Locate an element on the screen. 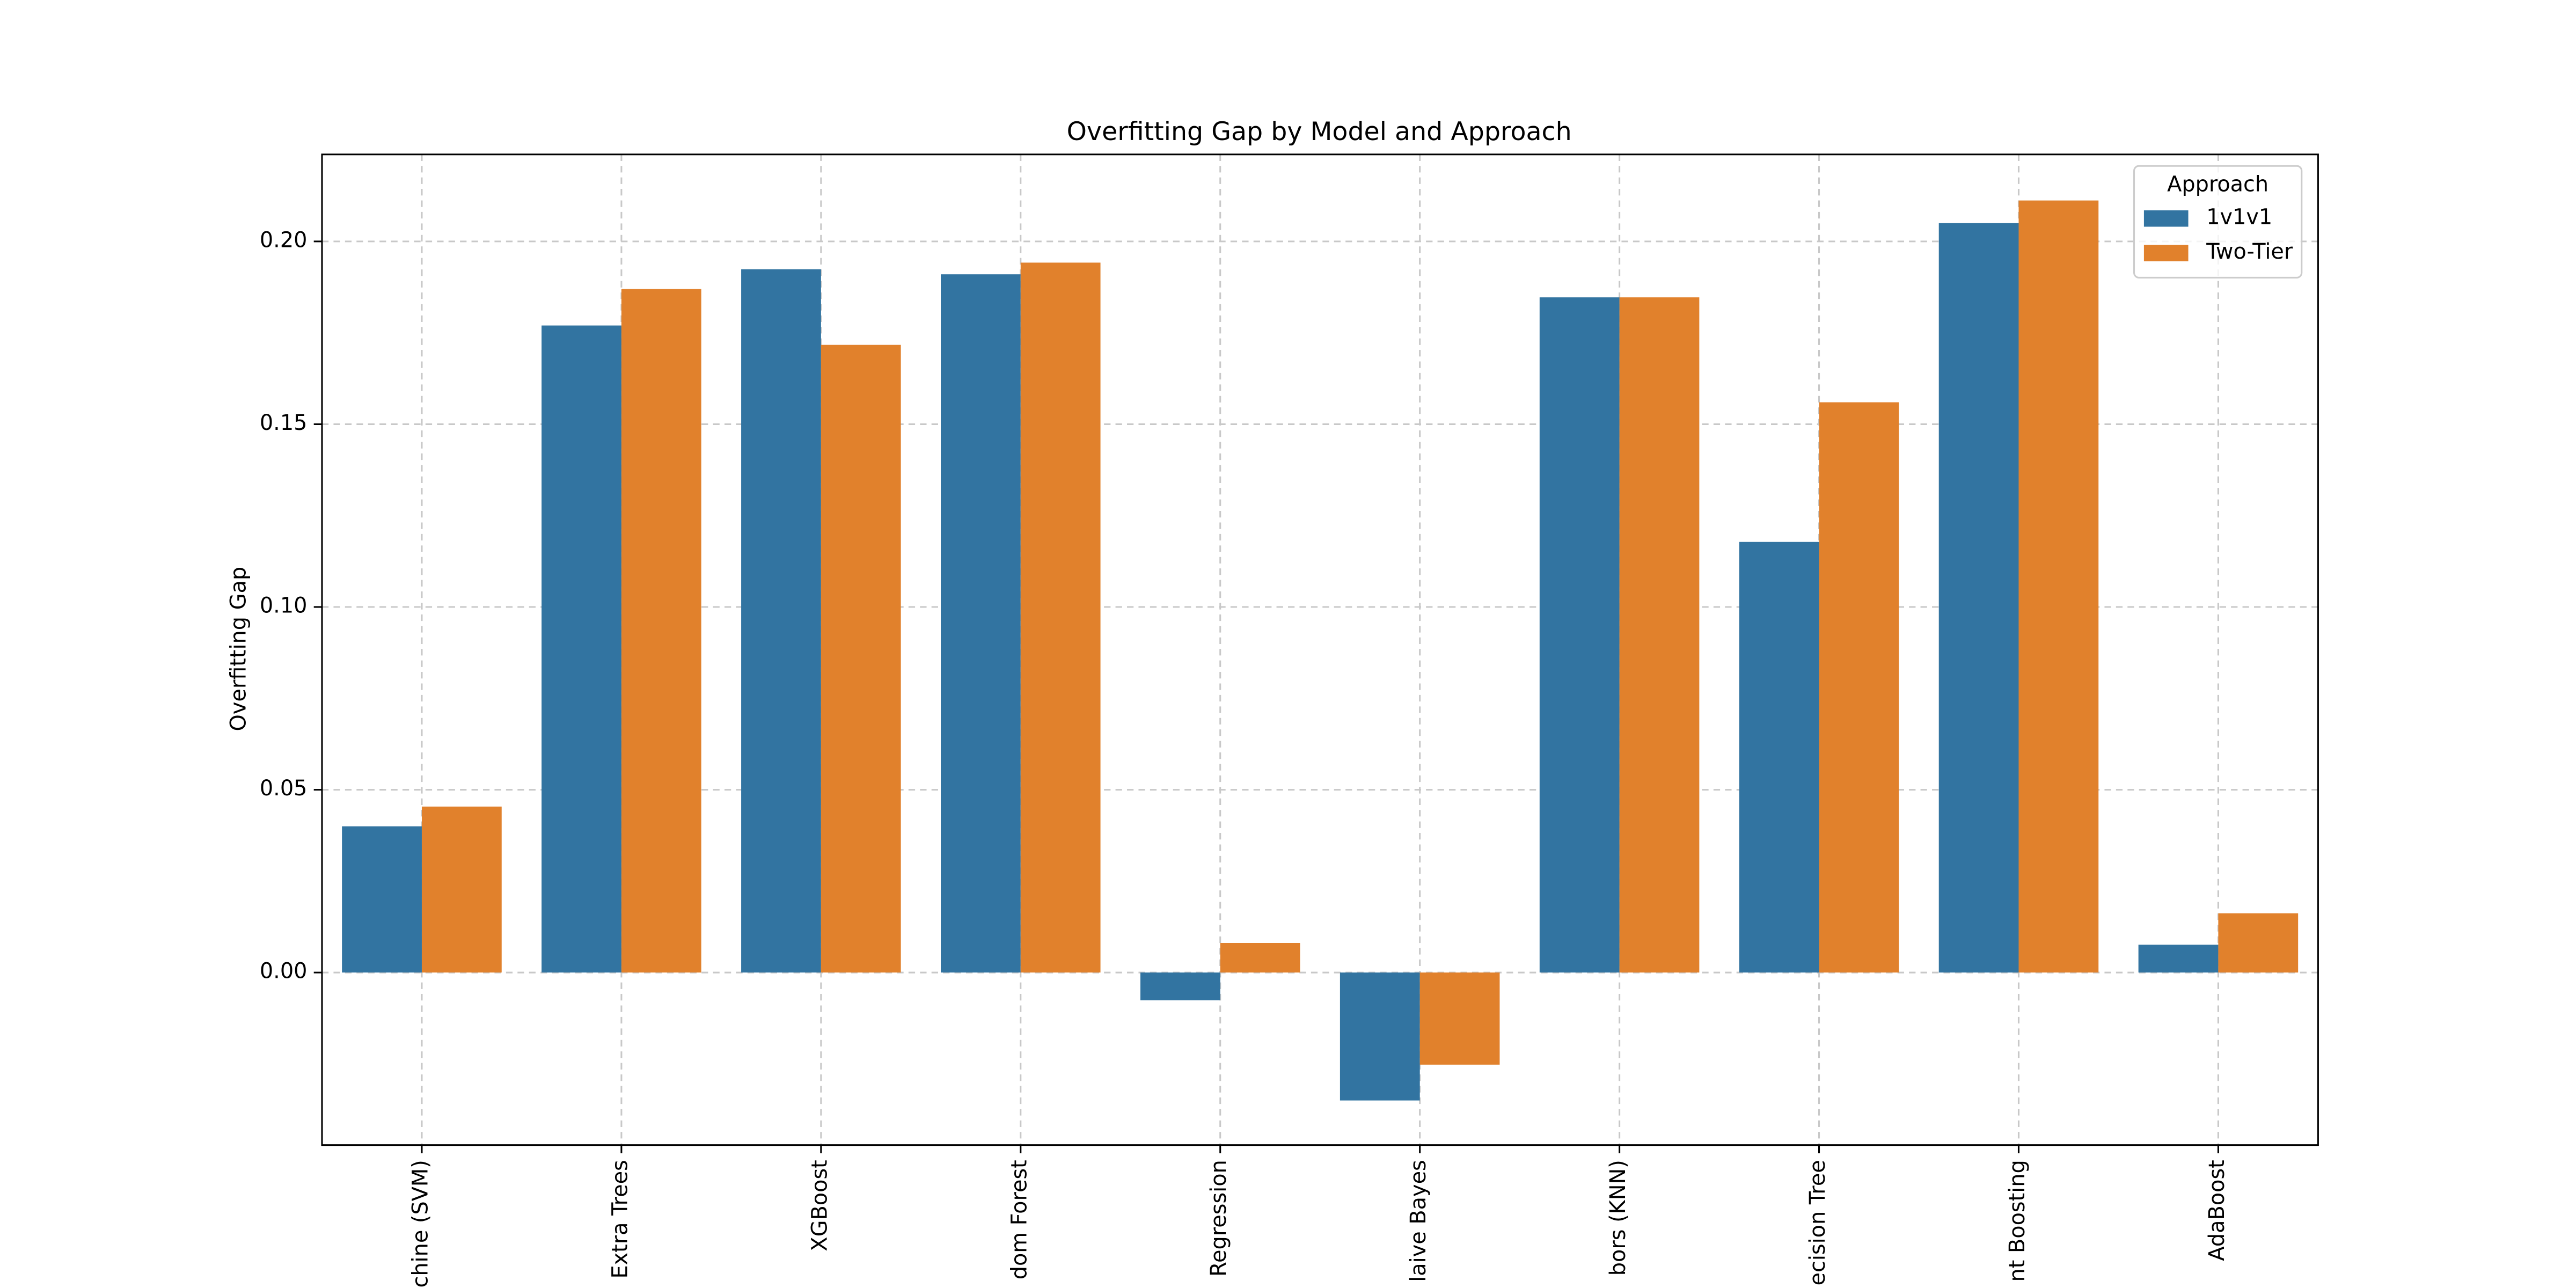  y-axis-label: Overfitting Gap is located at coordinates (238, 649).